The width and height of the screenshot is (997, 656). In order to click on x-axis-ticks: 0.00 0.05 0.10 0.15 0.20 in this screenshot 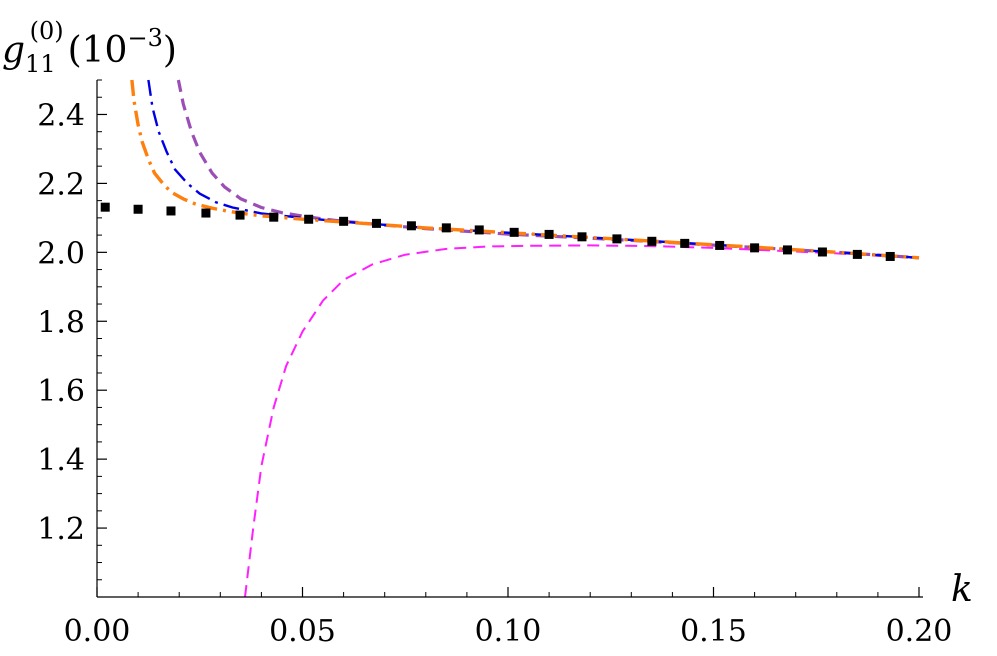, I will do `click(508, 618)`.